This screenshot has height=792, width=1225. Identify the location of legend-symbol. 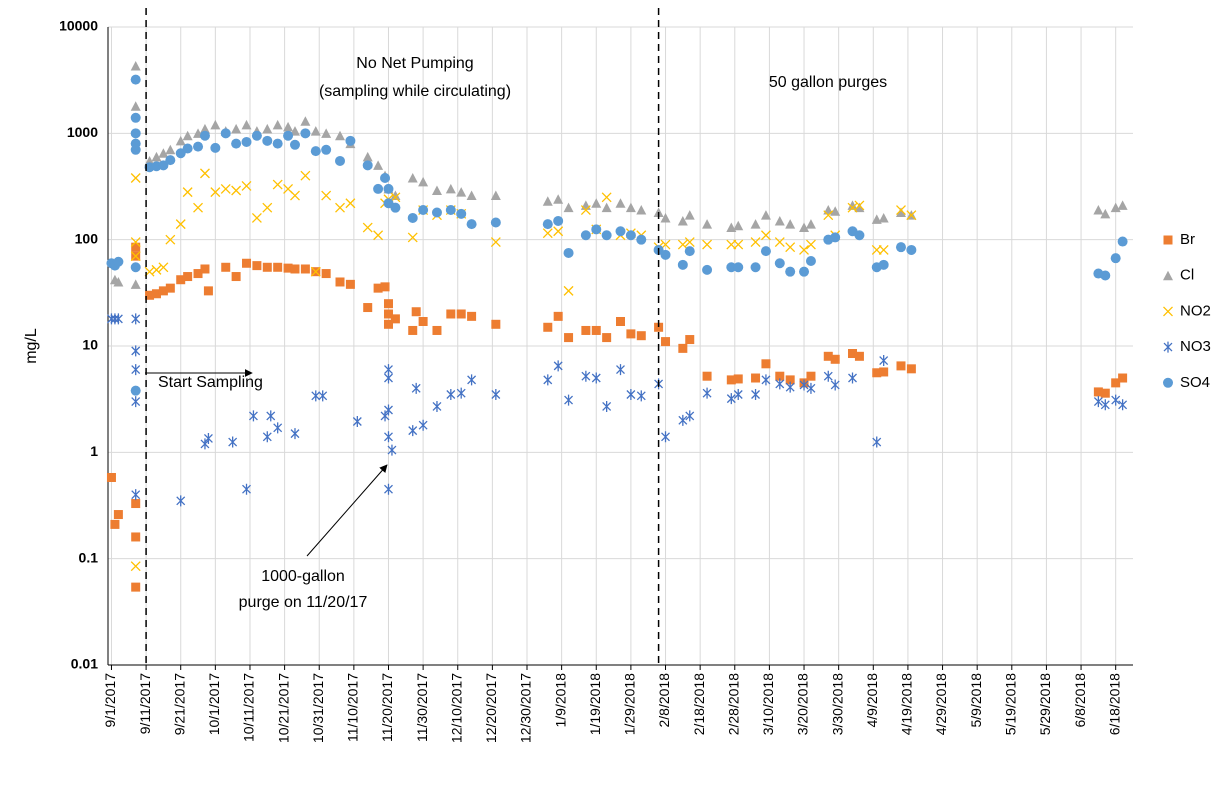
(1168, 347).